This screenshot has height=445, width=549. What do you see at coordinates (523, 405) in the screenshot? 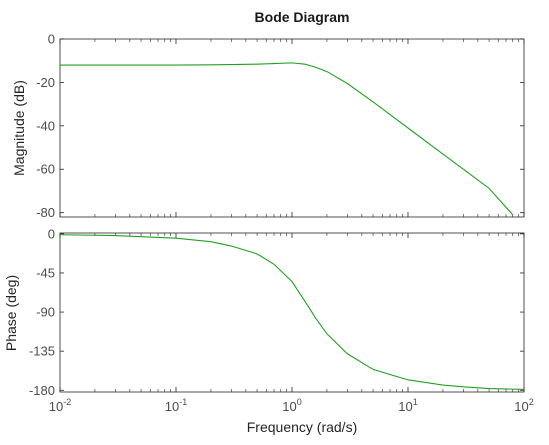
I see `x-tick-label: 10²` at bounding box center [523, 405].